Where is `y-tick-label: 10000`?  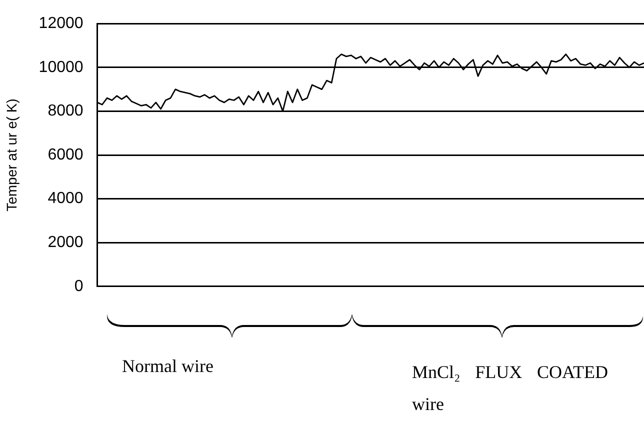 y-tick-label: 10000 is located at coordinates (61, 67).